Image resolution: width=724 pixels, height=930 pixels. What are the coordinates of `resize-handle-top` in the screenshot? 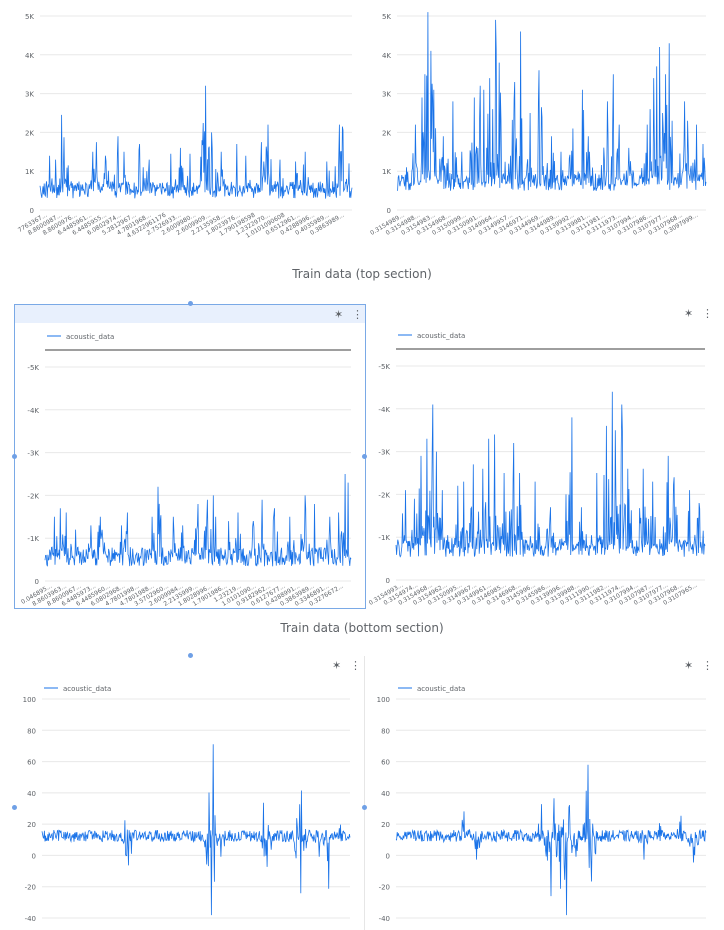 It's located at (190, 303).